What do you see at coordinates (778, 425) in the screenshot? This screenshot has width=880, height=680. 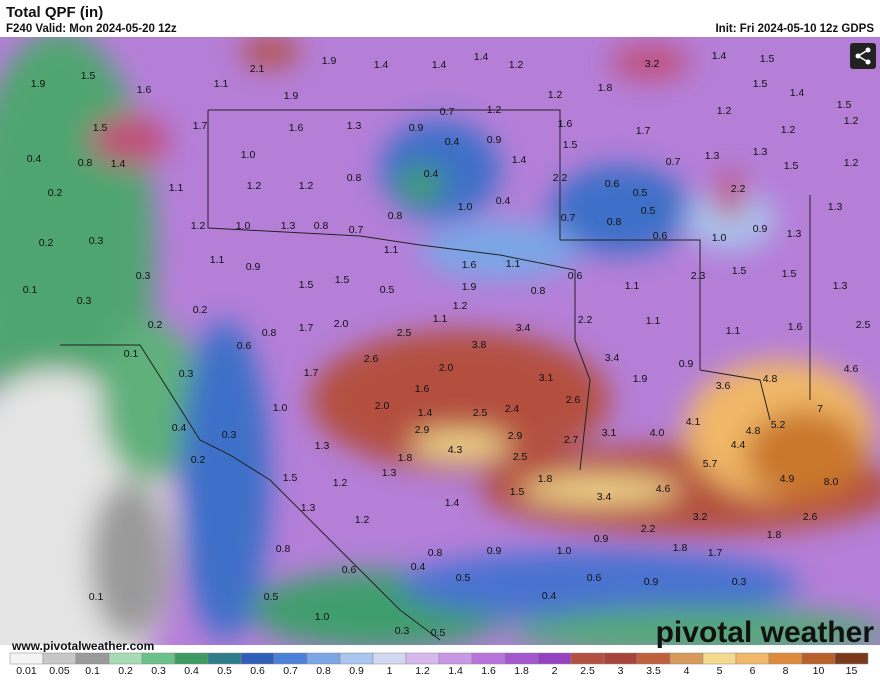 I see `qpf-label: 5.2` at bounding box center [778, 425].